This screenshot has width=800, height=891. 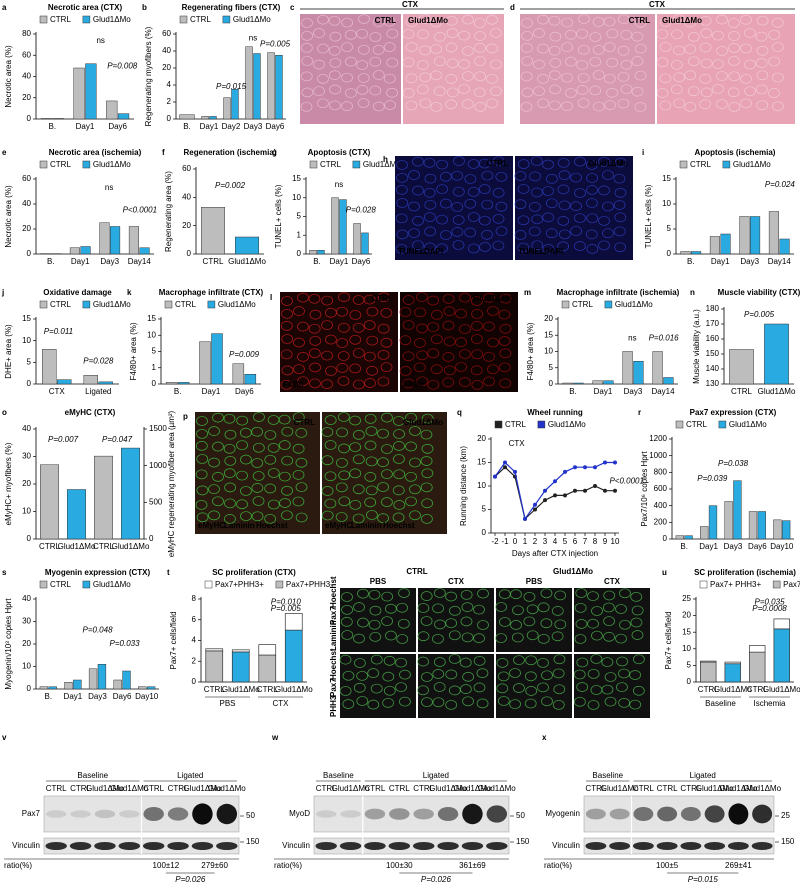 I want to click on marker-label: 150, so click(x=523, y=841).